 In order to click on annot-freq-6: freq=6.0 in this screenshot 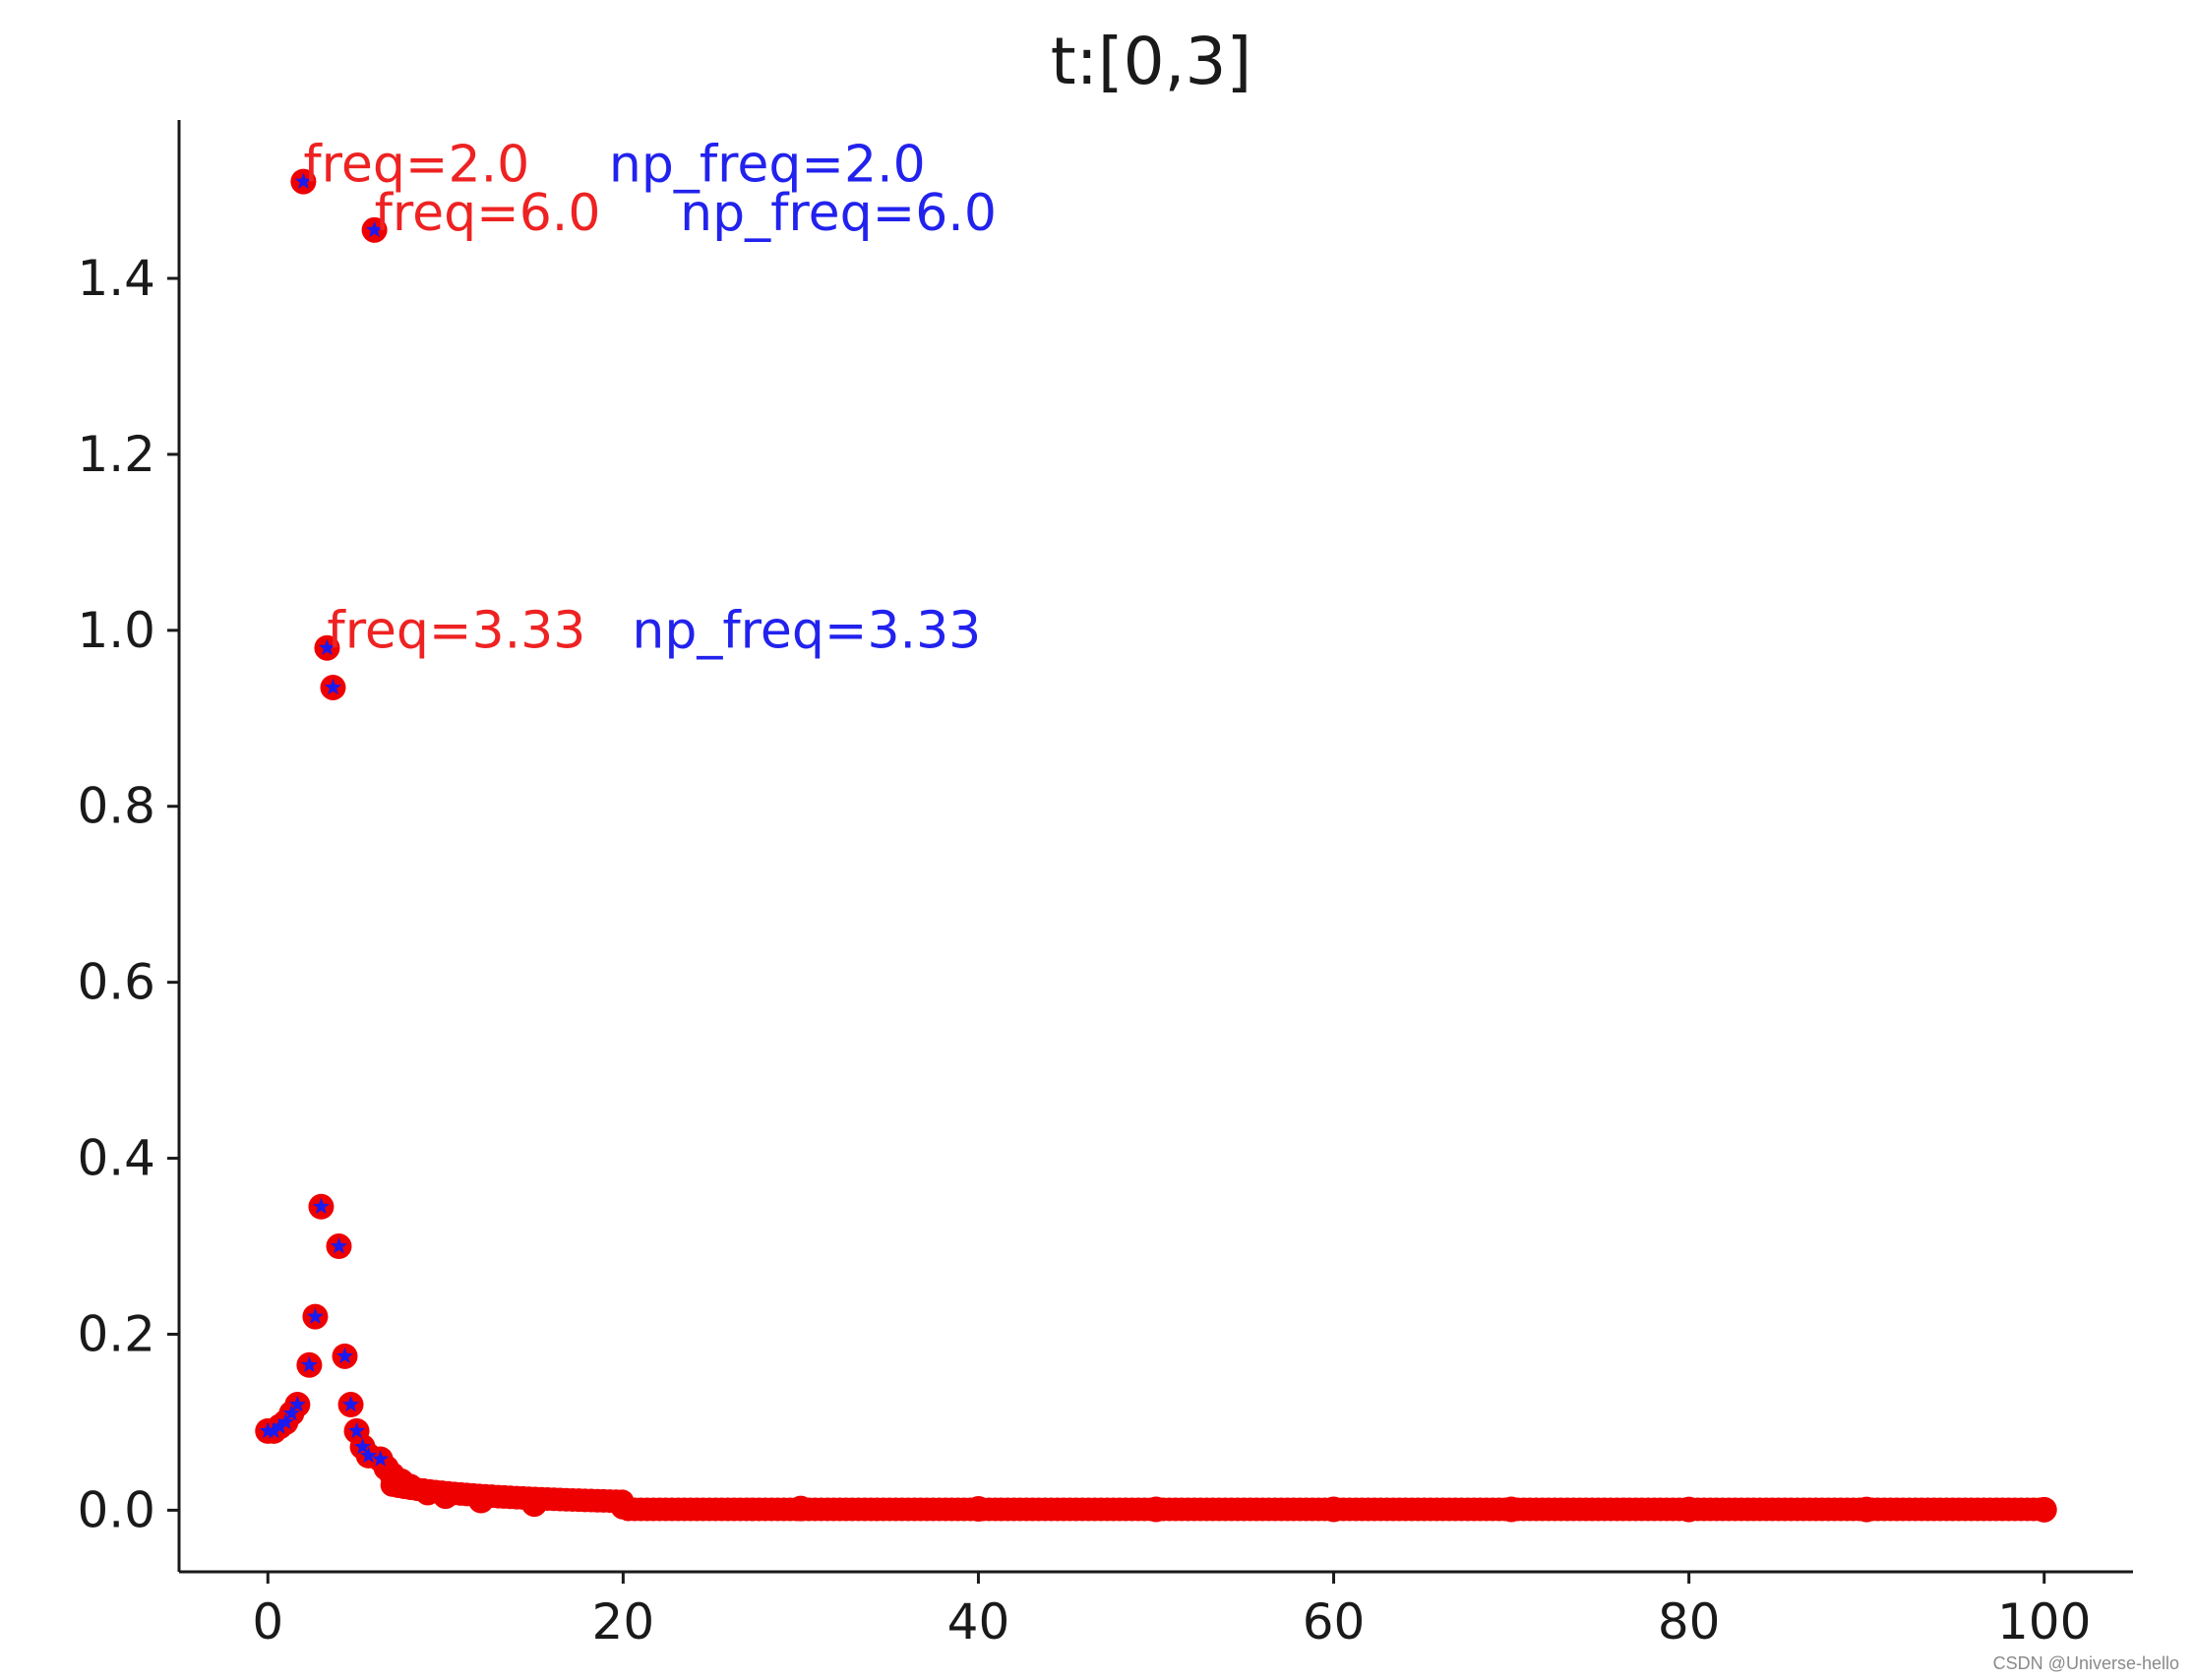, I will do `click(488, 213)`.